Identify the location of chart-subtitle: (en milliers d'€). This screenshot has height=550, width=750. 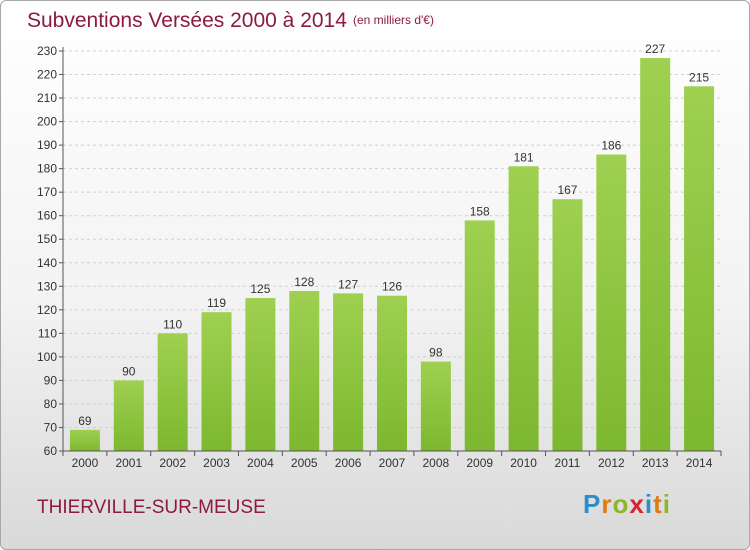
(393, 20).